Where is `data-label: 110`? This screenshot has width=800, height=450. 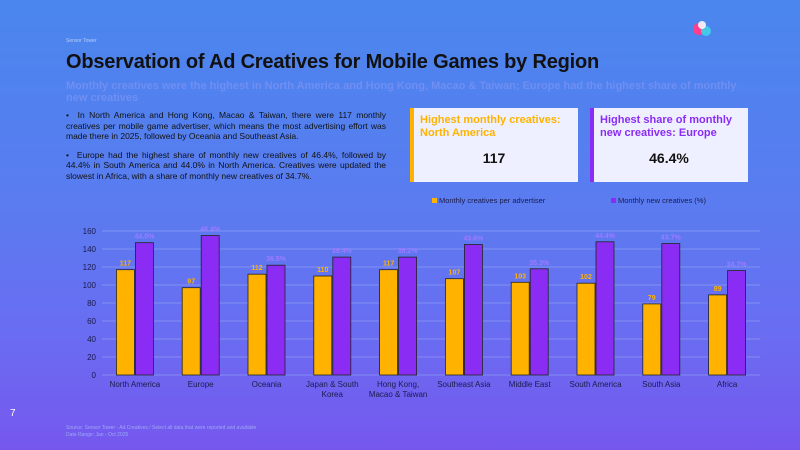 data-label: 110 is located at coordinates (322, 270).